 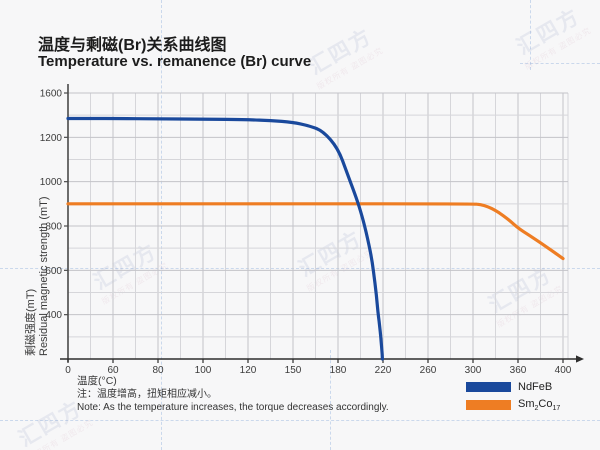 What do you see at coordinates (53, 271) in the screenshot?
I see `svg-text: 600` at bounding box center [53, 271].